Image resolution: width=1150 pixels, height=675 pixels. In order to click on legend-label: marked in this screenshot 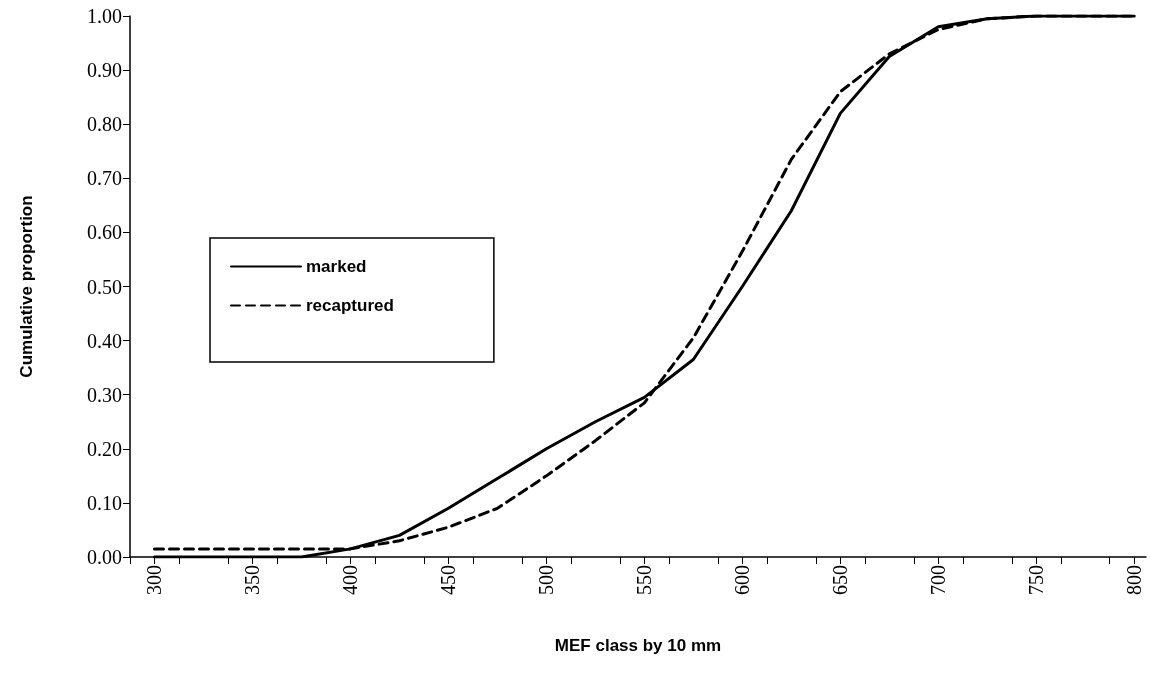, I will do `click(336, 266)`.